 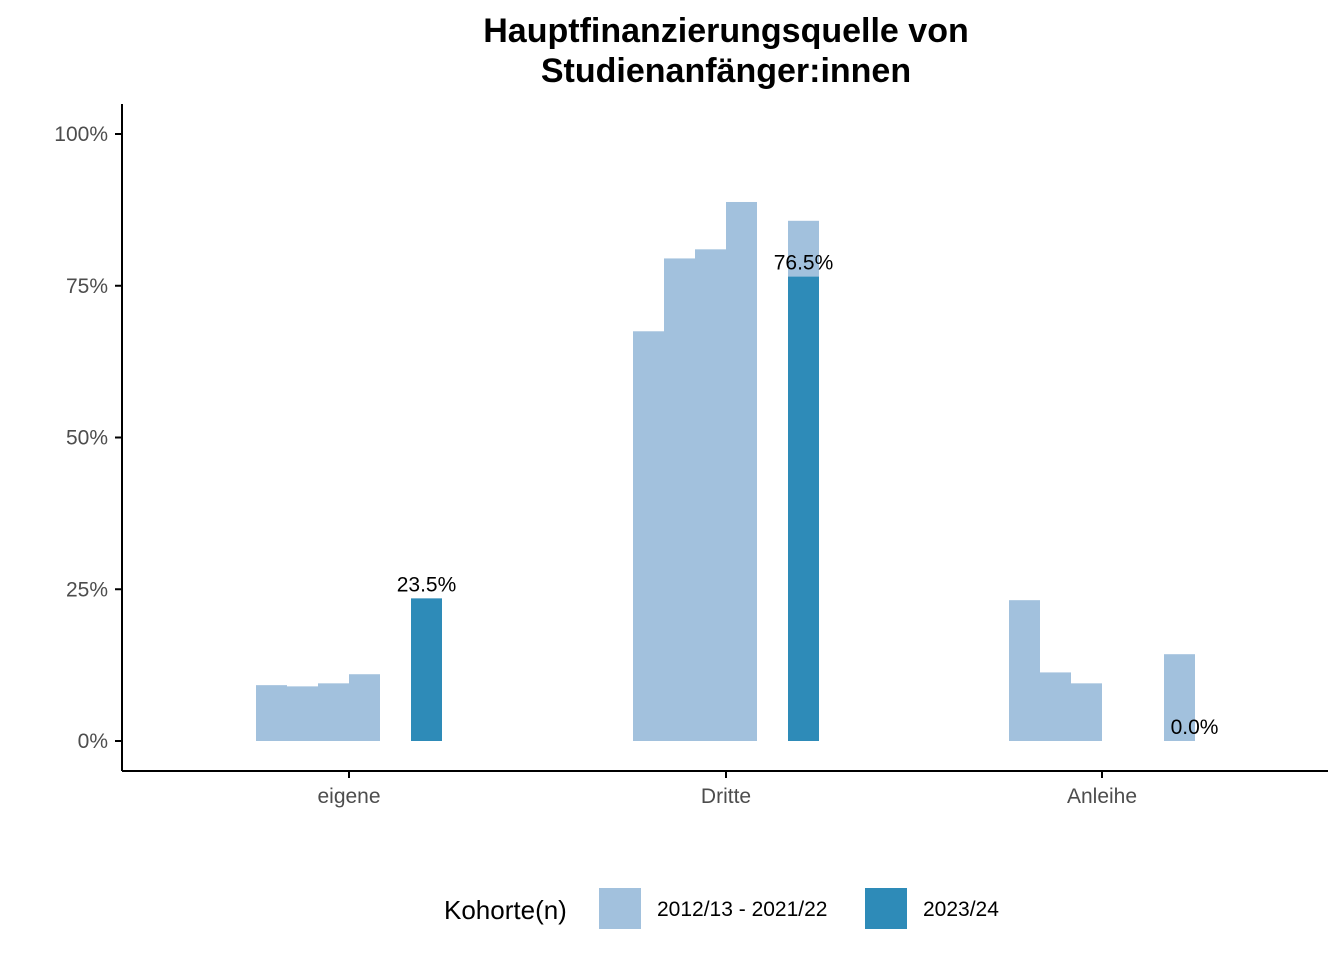 I want to click on y-axis: 0% 25% 50% 75% 100%, so click(x=88, y=438).